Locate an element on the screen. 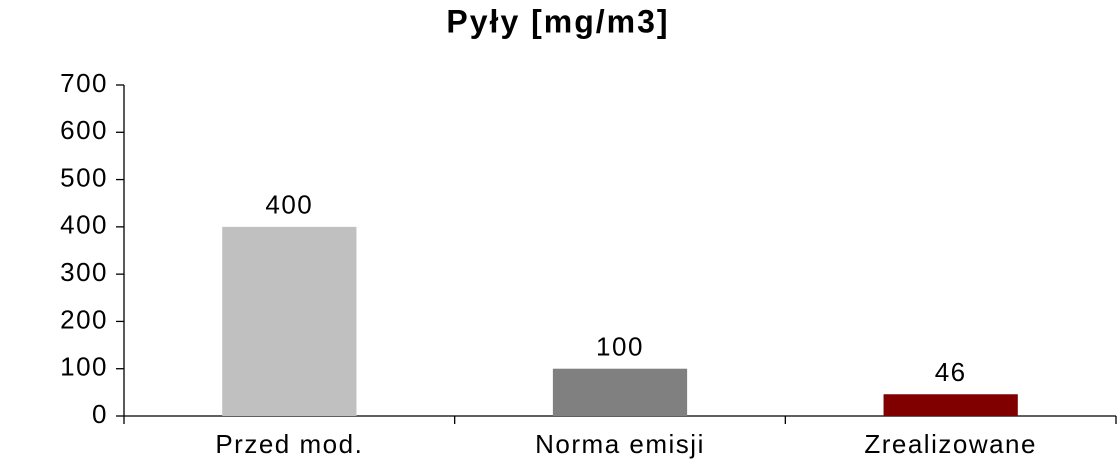 The width and height of the screenshot is (1117, 464). x-tick-label: Norma emisji is located at coordinates (620, 444).